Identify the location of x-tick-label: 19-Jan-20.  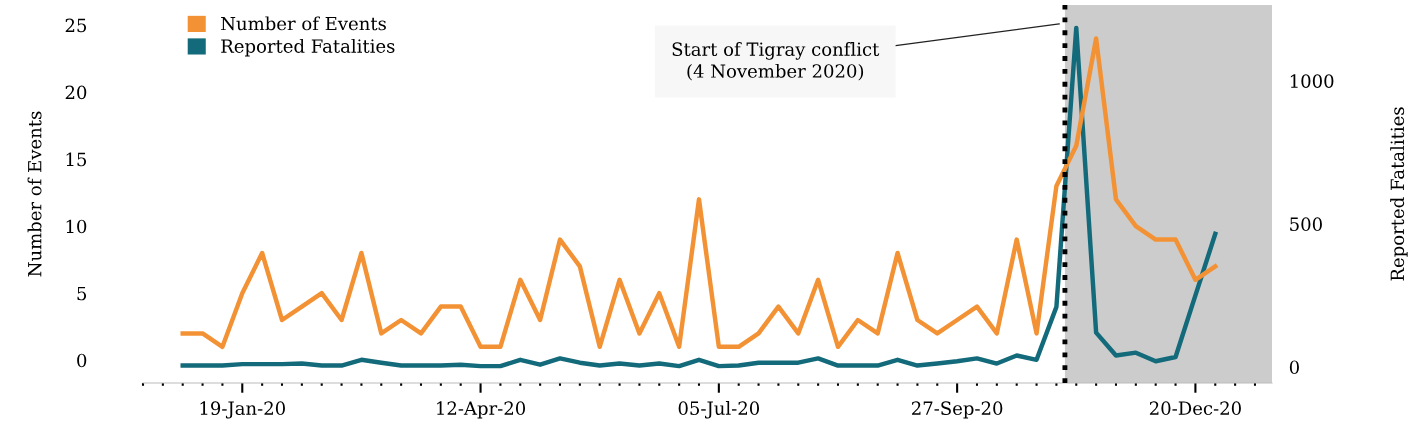
(242, 410).